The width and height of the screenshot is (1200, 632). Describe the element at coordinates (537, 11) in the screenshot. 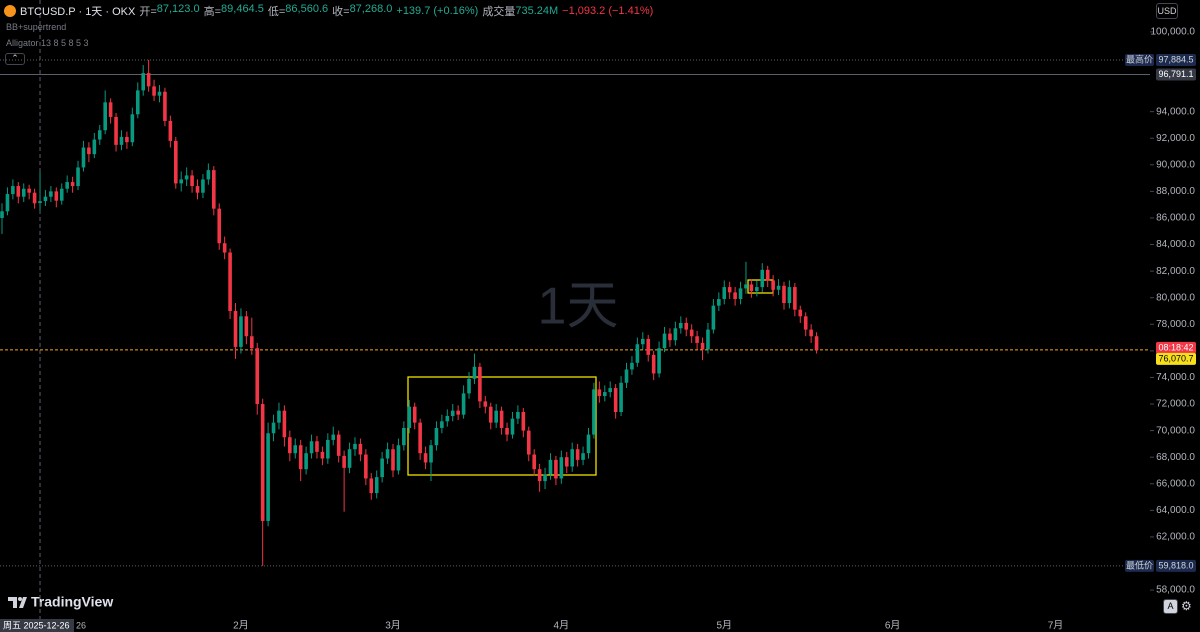

I see `volume: 735.24M` at that location.